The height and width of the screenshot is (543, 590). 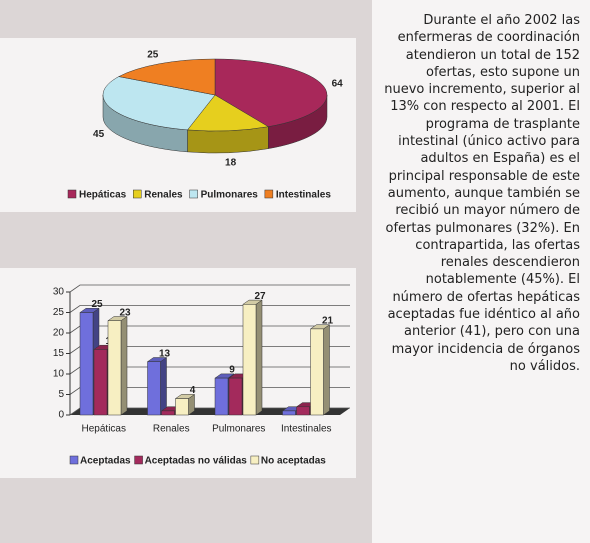 What do you see at coordinates (209, 288) in the screenshot?
I see `grid-line` at bounding box center [209, 288].